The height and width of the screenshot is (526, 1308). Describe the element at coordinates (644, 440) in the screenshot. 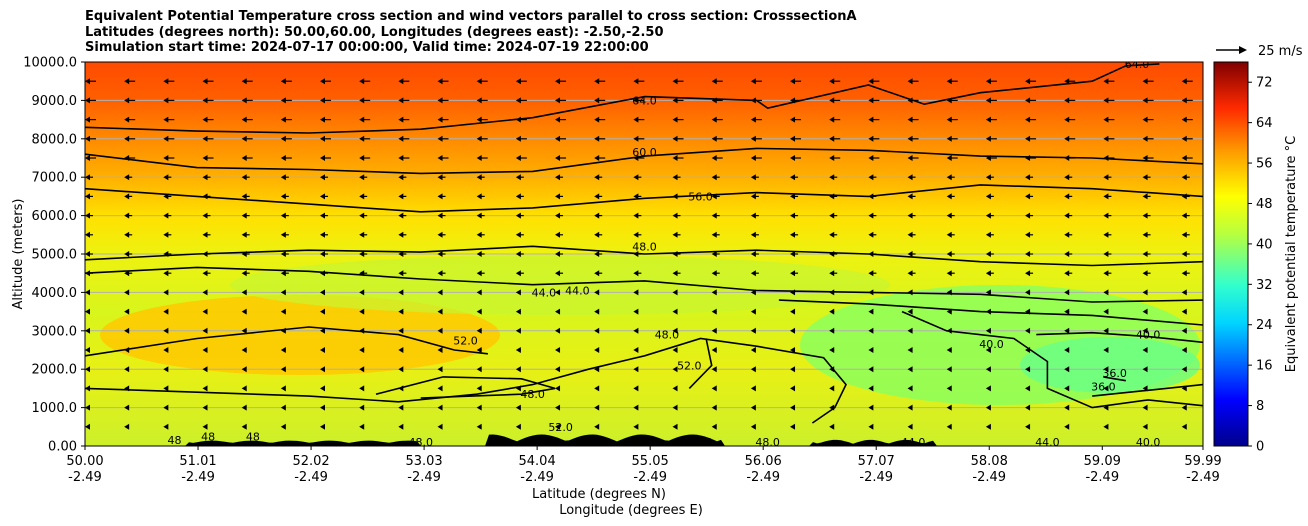

I see `terrain` at that location.